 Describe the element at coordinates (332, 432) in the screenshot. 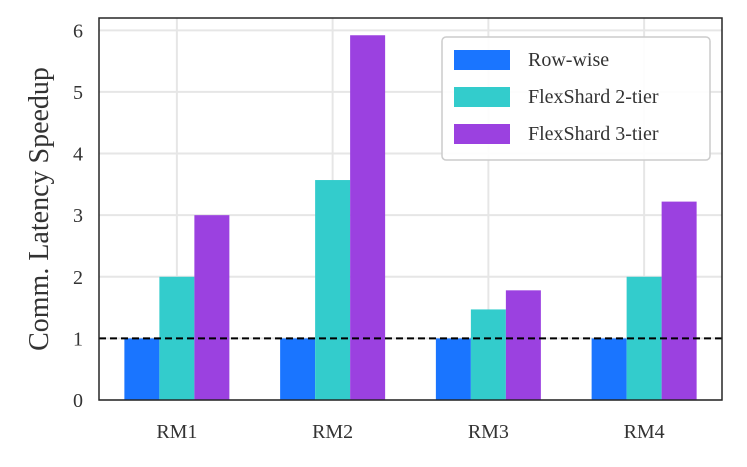

I see `x-tick-label: RM2` at that location.